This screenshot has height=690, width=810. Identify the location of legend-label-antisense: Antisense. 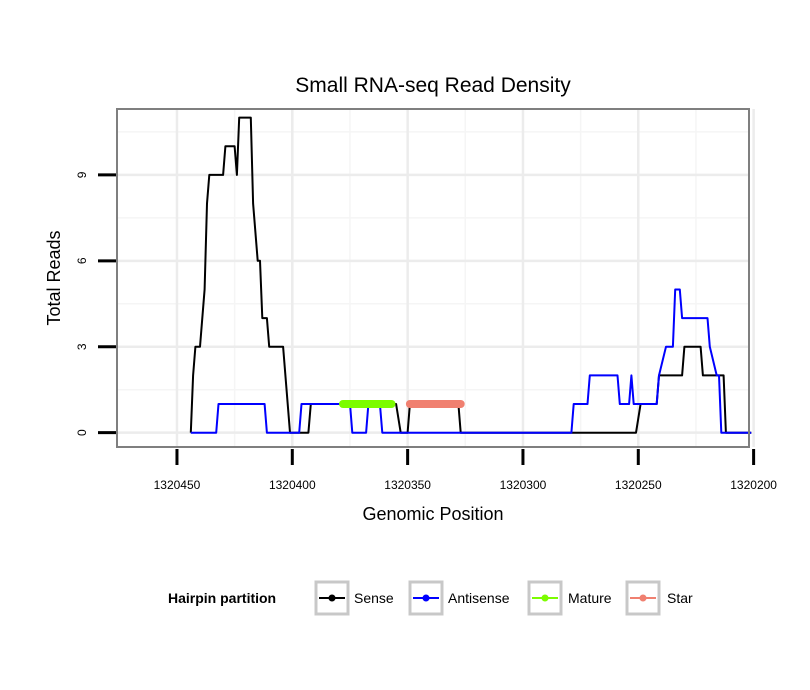
(479, 598).